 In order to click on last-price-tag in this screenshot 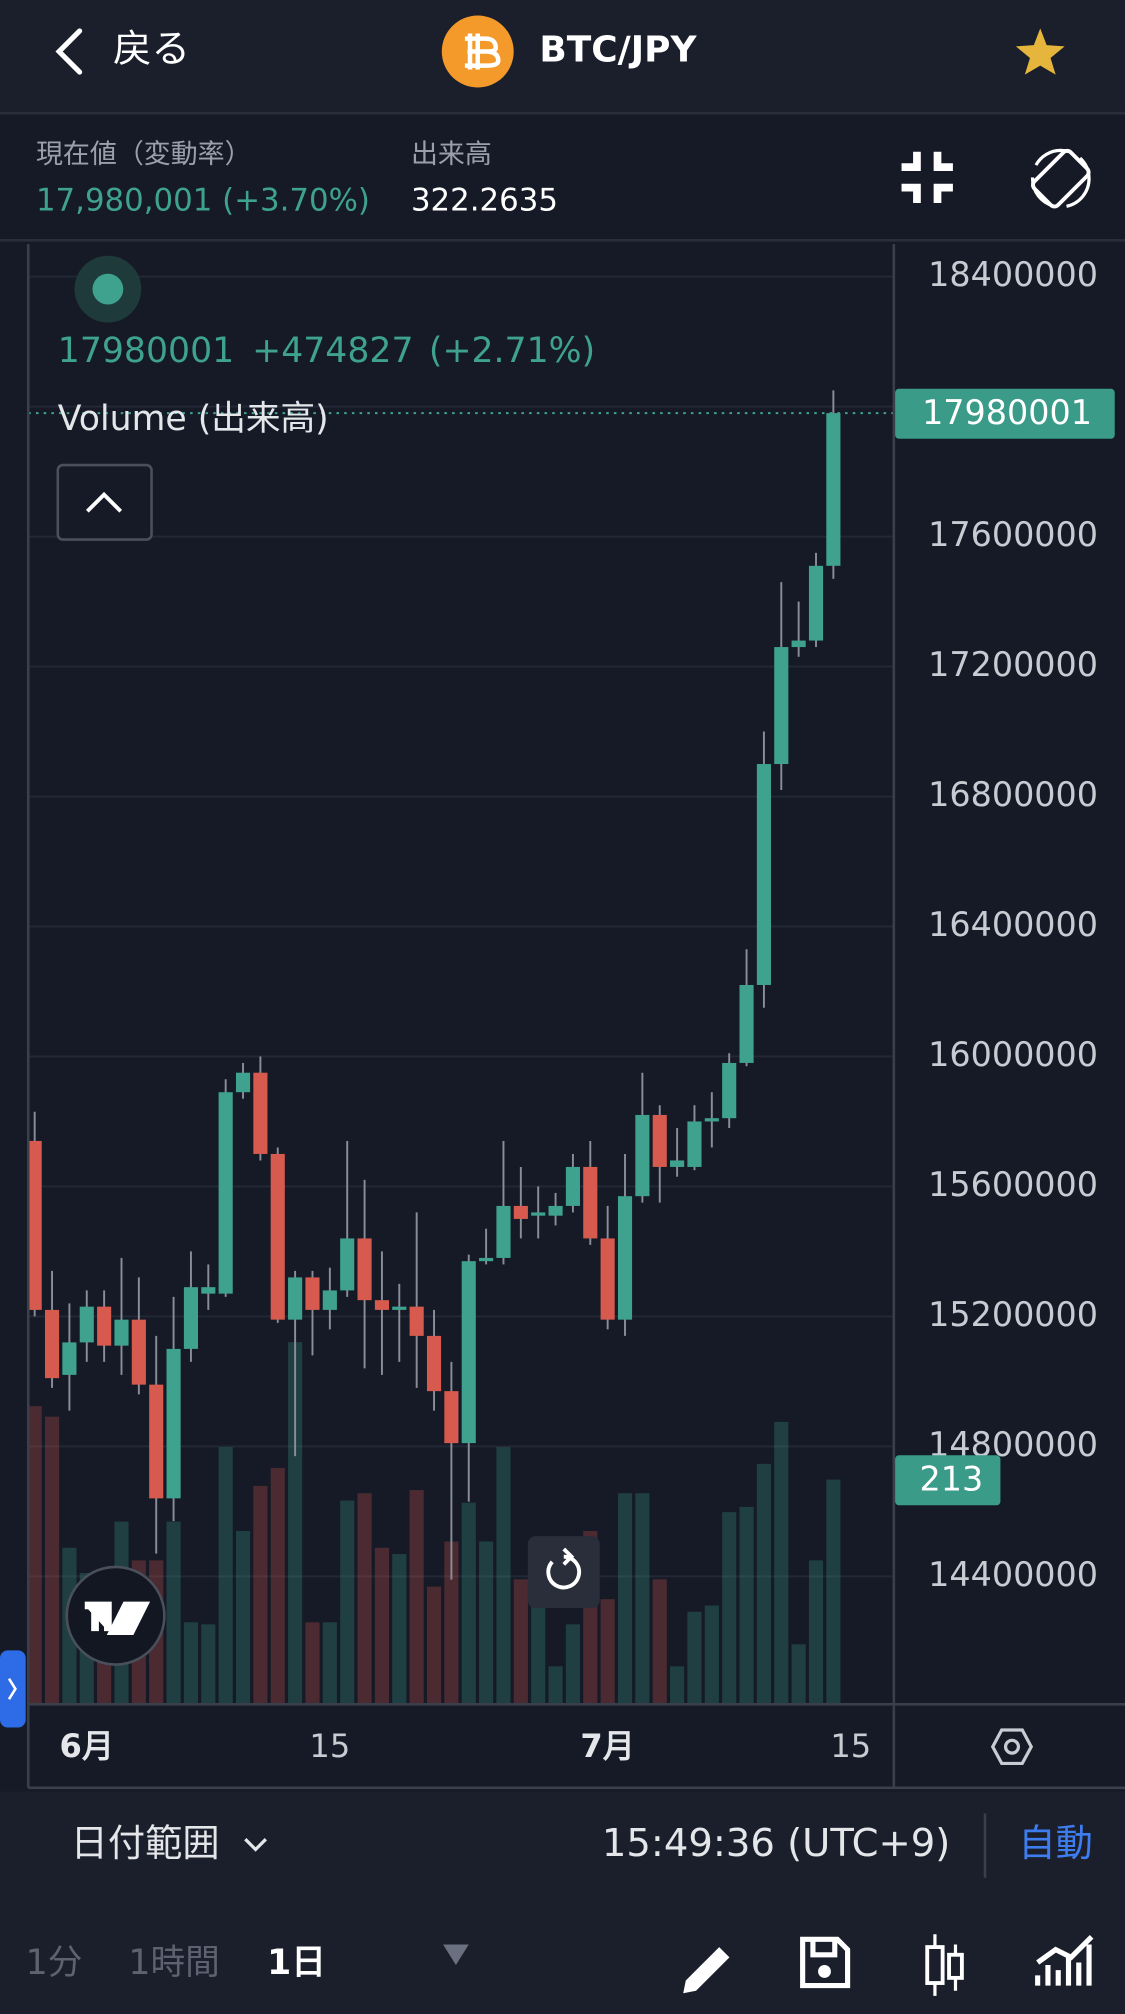, I will do `click(1005, 413)`.